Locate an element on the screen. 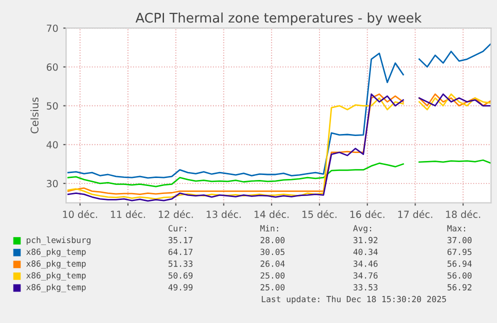  legend-label: pch_lewisburg is located at coordinates (58, 240).